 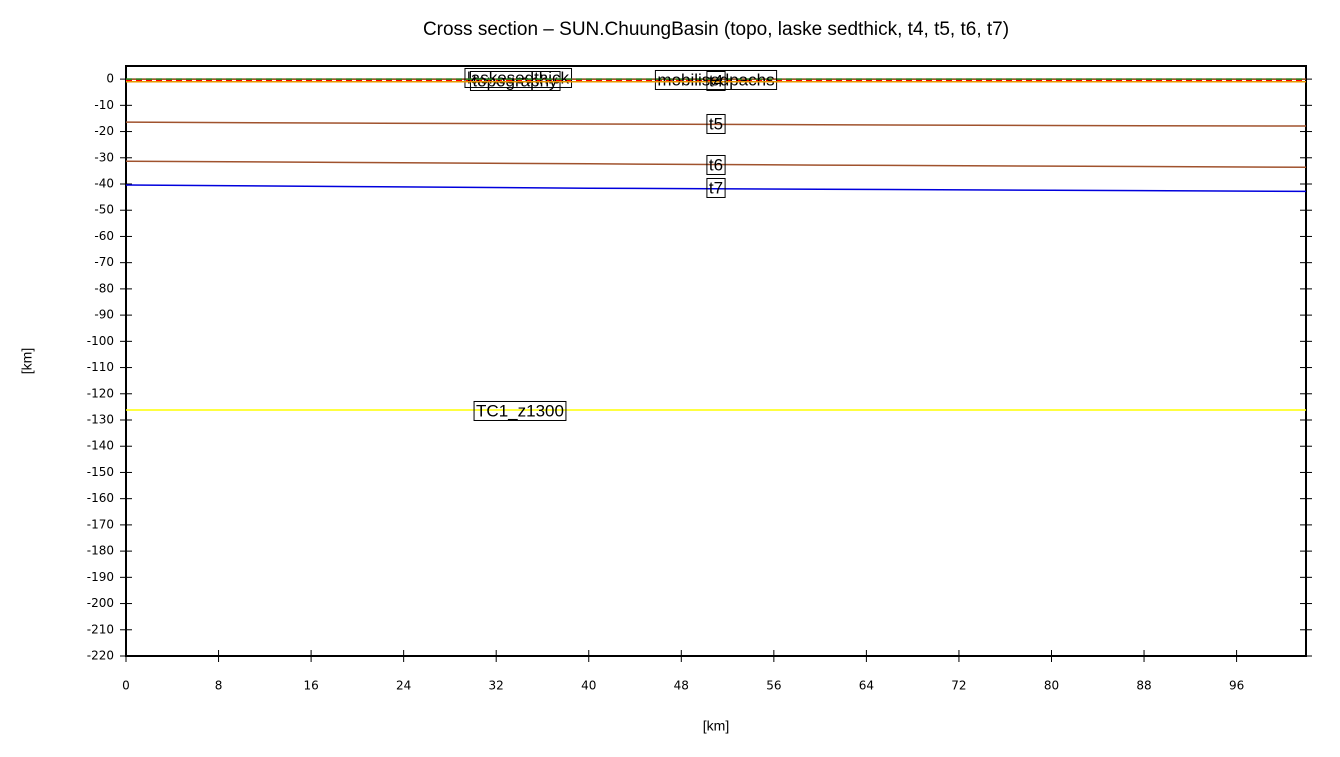 What do you see at coordinates (773, 686) in the screenshot?
I see `x-tick-label: 56` at bounding box center [773, 686].